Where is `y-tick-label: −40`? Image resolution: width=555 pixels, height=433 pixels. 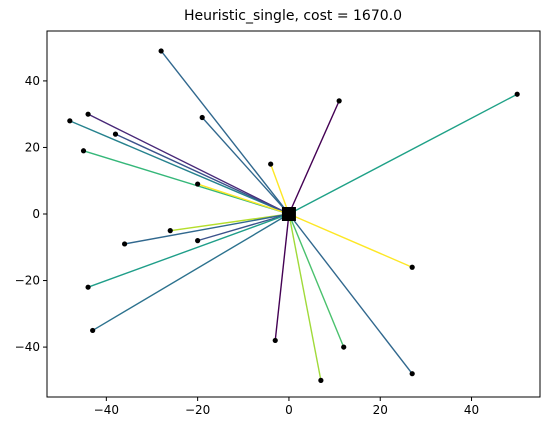 y-tick-label: −40 is located at coordinates (27, 347).